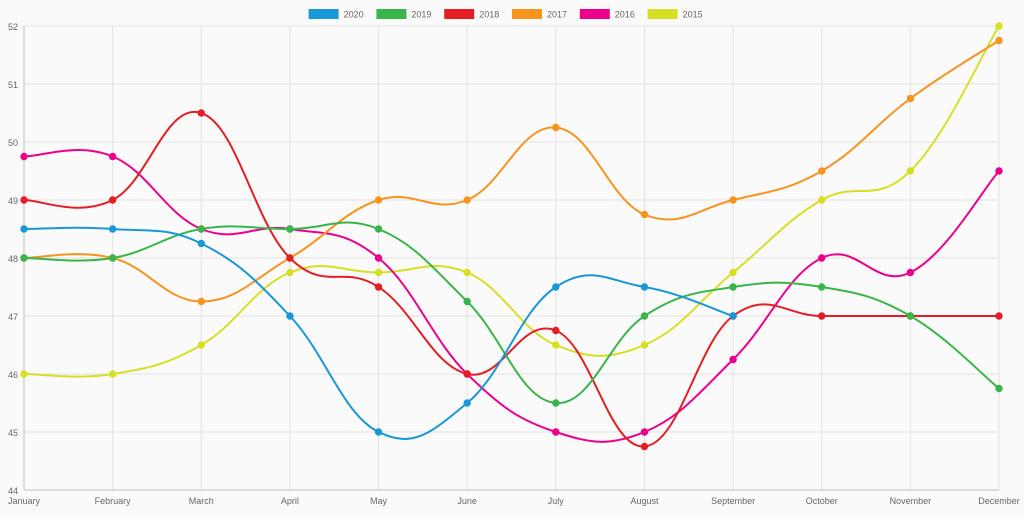 This screenshot has height=517, width=1024. Describe the element at coordinates (13, 491) in the screenshot. I see `y-tick-label: 44` at that location.